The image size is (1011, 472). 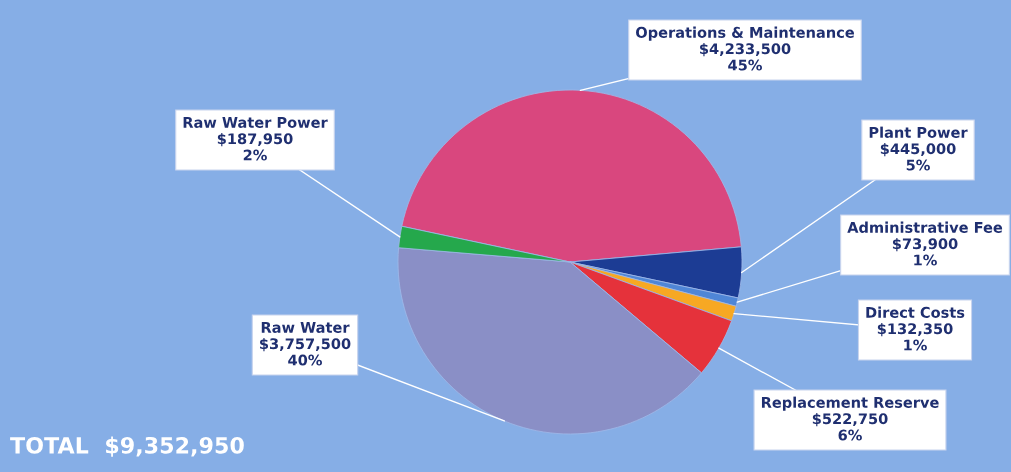 What do you see at coordinates (918, 156) in the screenshot?
I see `data-label: $445,000 5%` at bounding box center [918, 156].